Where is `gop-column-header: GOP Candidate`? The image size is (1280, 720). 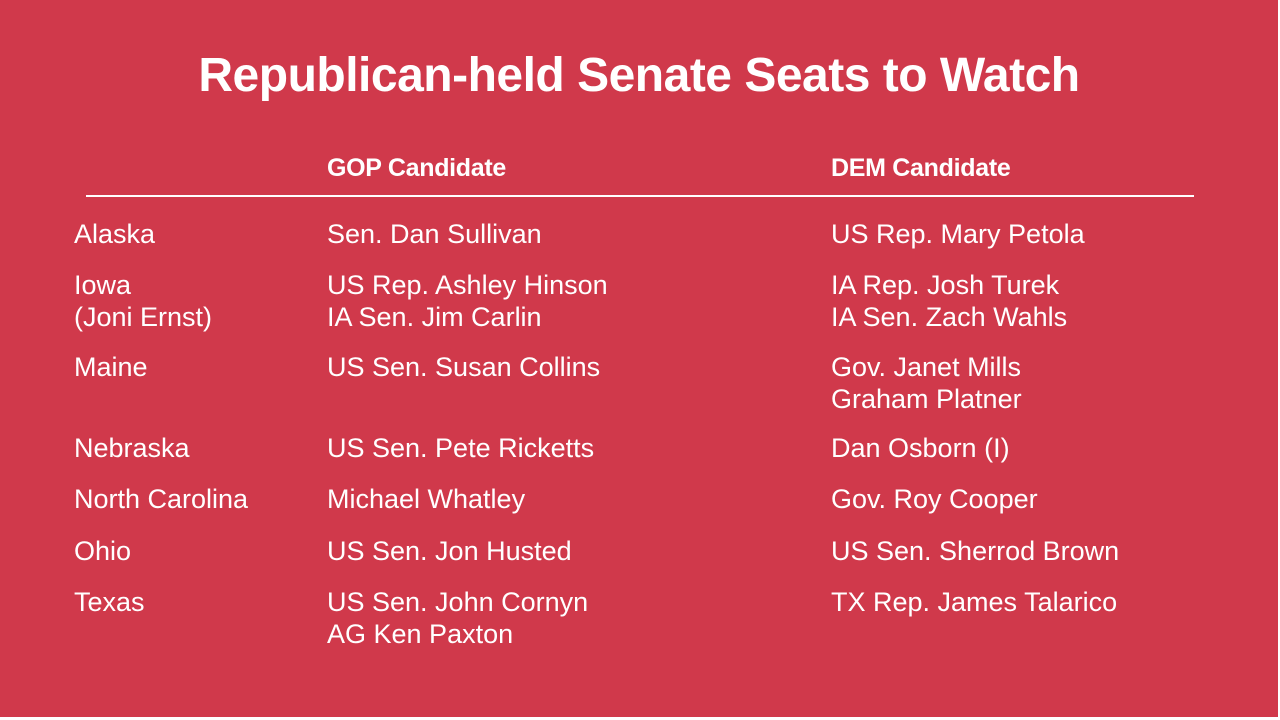
gop-column-header: GOP Candidate is located at coordinates (417, 168).